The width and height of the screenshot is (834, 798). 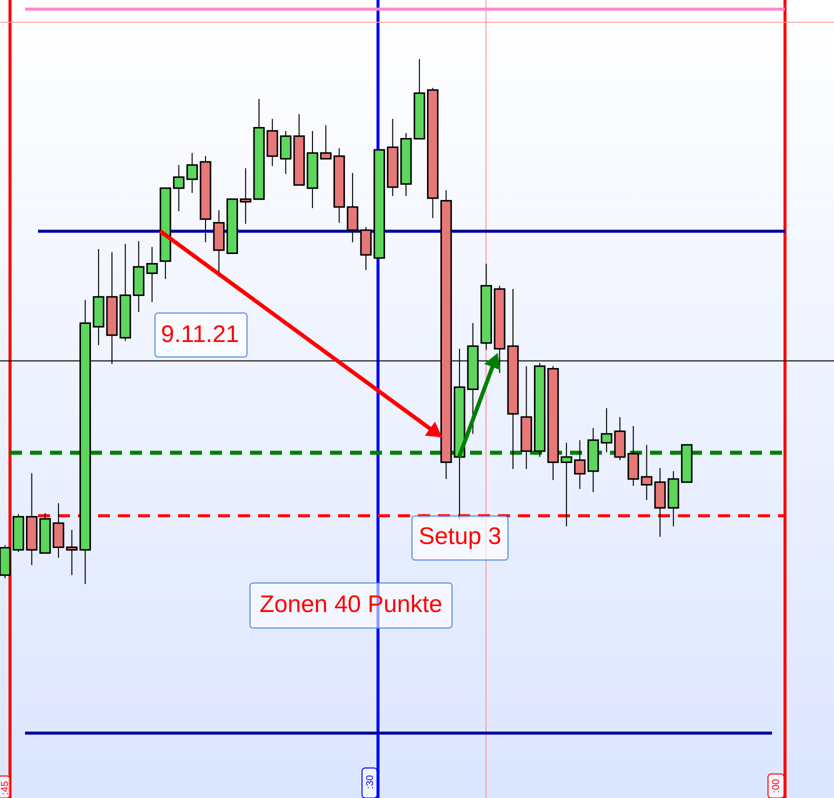 What do you see at coordinates (460, 536) in the screenshot?
I see `annotation: Setup 3` at bounding box center [460, 536].